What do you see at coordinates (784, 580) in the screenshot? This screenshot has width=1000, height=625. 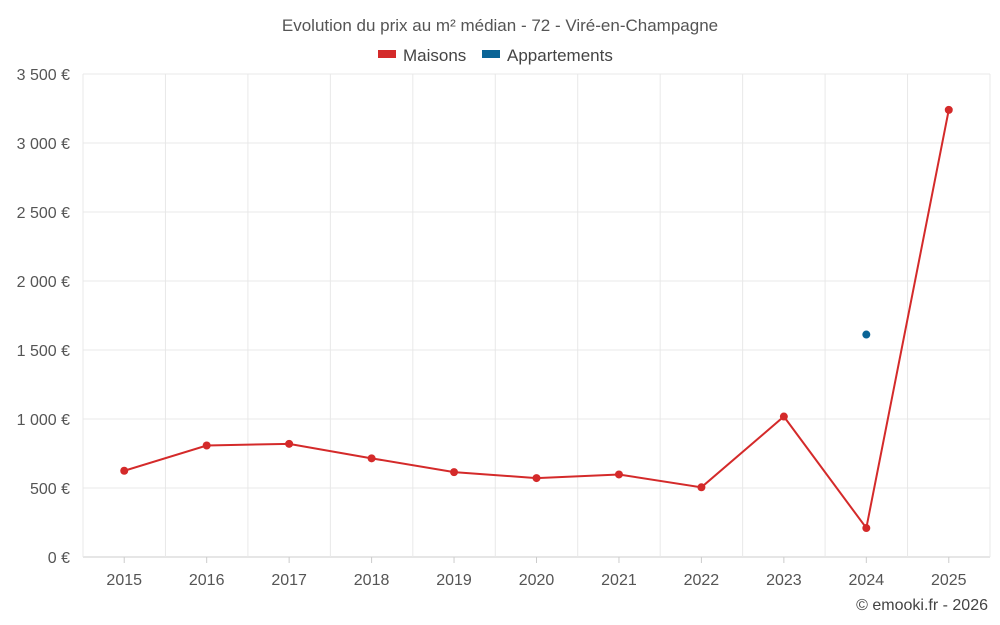 I see `x-tick-label: 2023` at bounding box center [784, 580].